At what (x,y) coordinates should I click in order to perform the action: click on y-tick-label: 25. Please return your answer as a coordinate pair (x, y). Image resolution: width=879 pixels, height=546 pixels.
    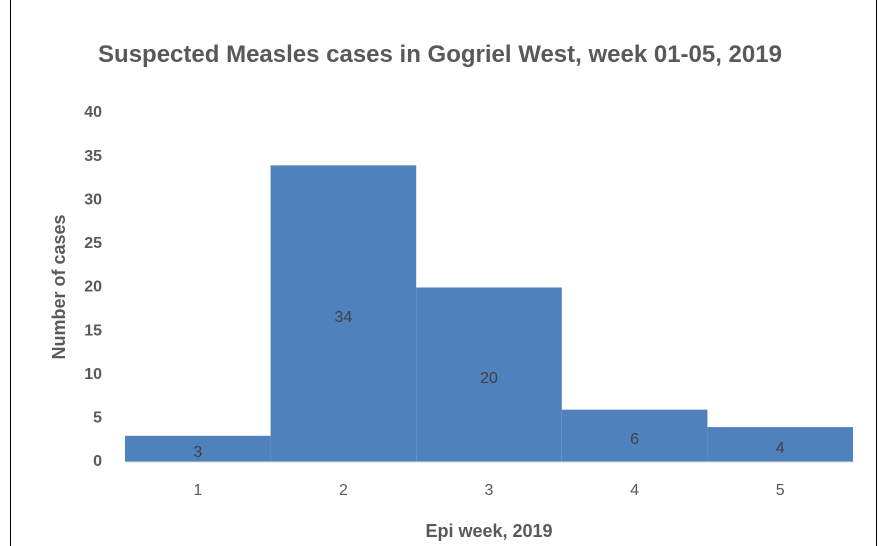
    Looking at the image, I should click on (93, 243).